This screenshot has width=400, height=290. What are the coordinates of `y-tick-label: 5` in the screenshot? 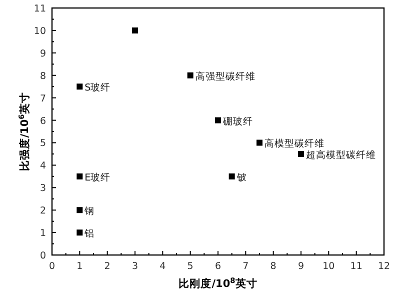 It's located at (43, 144).